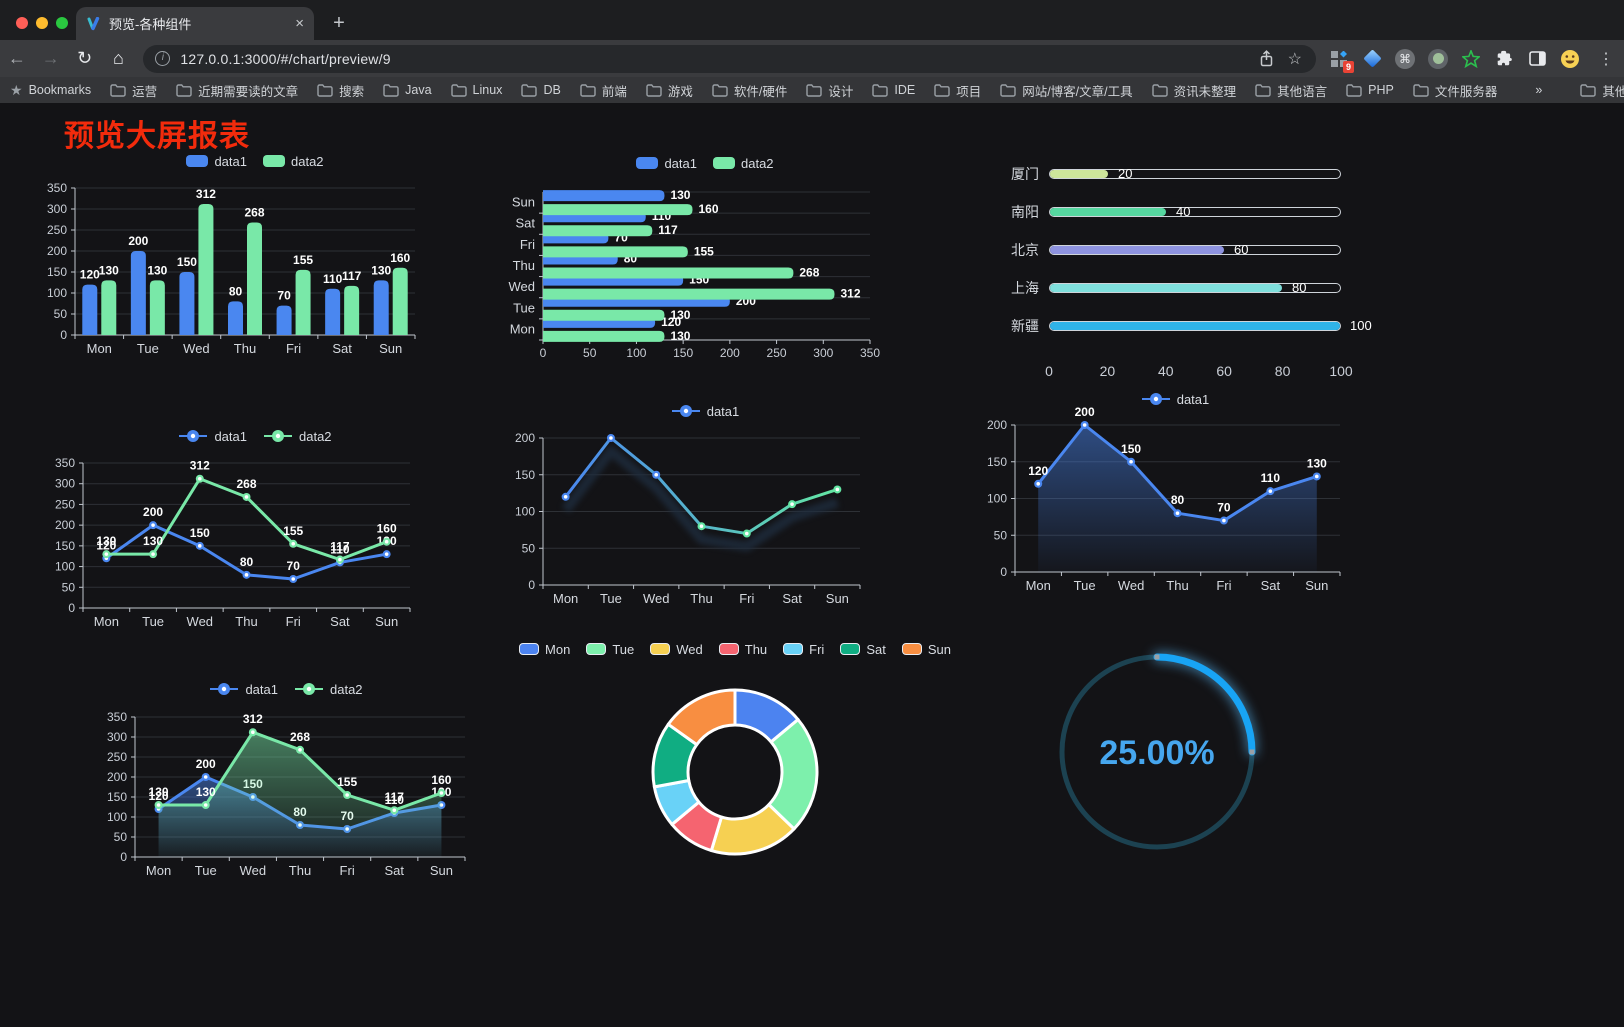 The height and width of the screenshot is (1027, 1624). I want to click on share-icon, so click(1266, 58).